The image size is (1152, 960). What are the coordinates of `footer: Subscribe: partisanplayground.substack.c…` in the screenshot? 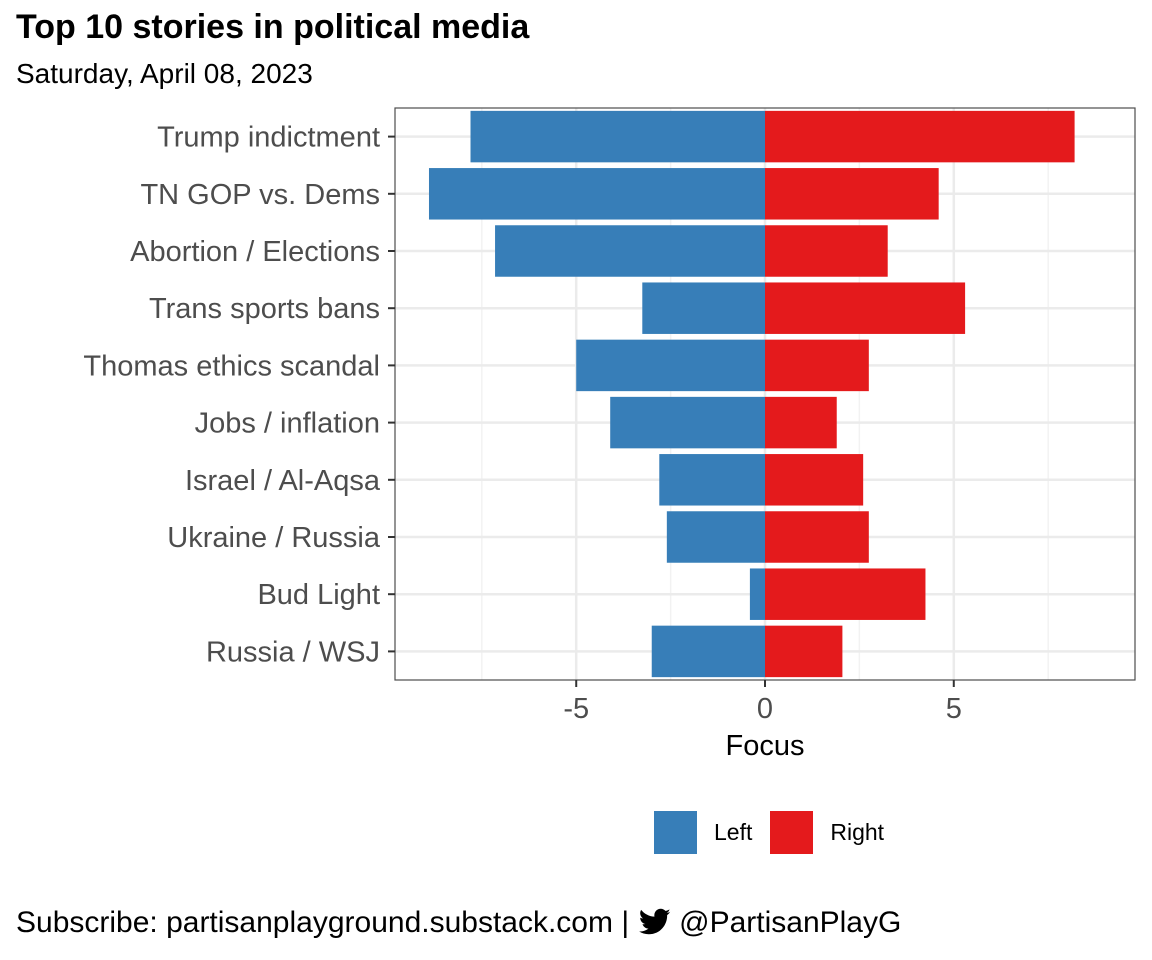 It's located at (458, 923).